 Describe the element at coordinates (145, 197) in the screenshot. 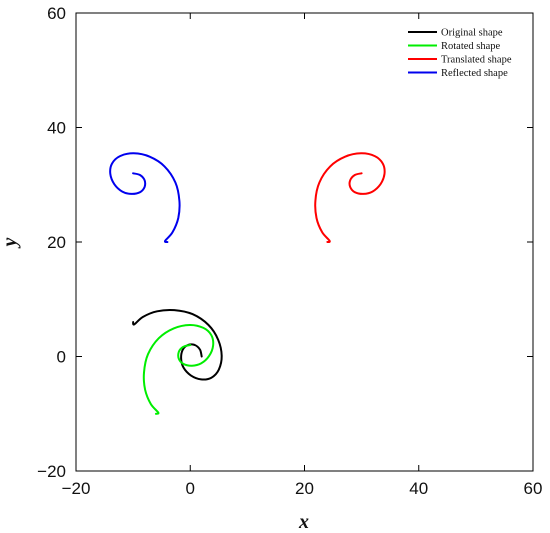

I see `series-line-reflected-shape` at that location.